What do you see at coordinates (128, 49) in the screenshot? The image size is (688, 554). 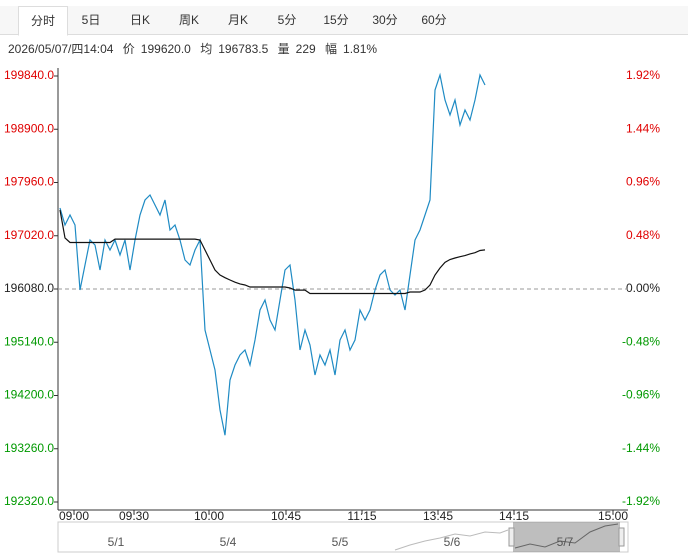 I see `price-label: 价` at bounding box center [128, 49].